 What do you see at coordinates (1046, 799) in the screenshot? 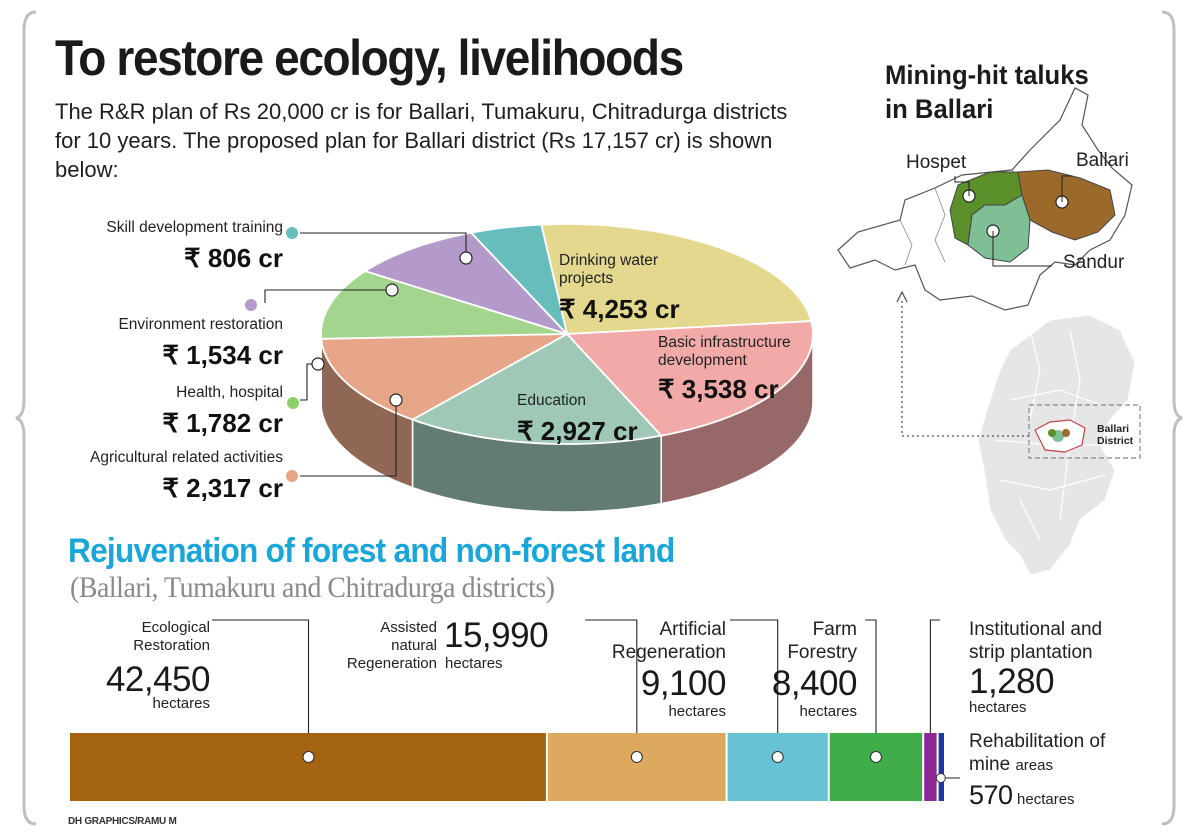
I see `bar-unit-rehabilitation: hectares` at bounding box center [1046, 799].